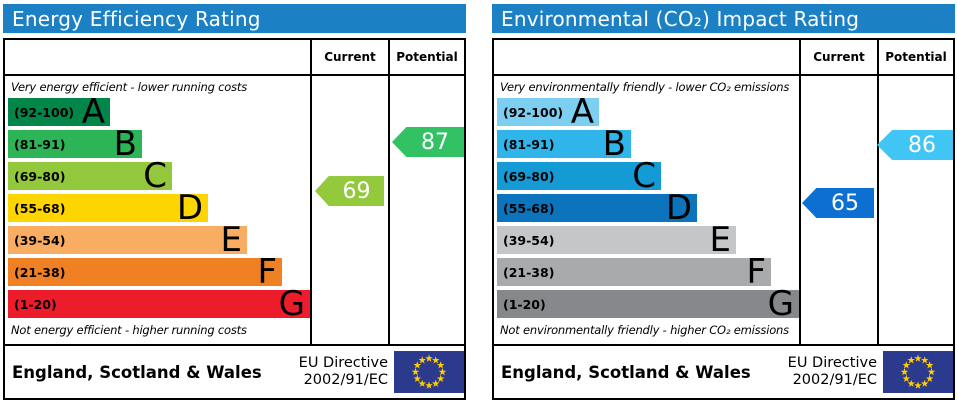 The image size is (957, 404). Describe the element at coordinates (136, 18) in the screenshot. I see `panel-title: Energy Efficiency Rating` at that location.